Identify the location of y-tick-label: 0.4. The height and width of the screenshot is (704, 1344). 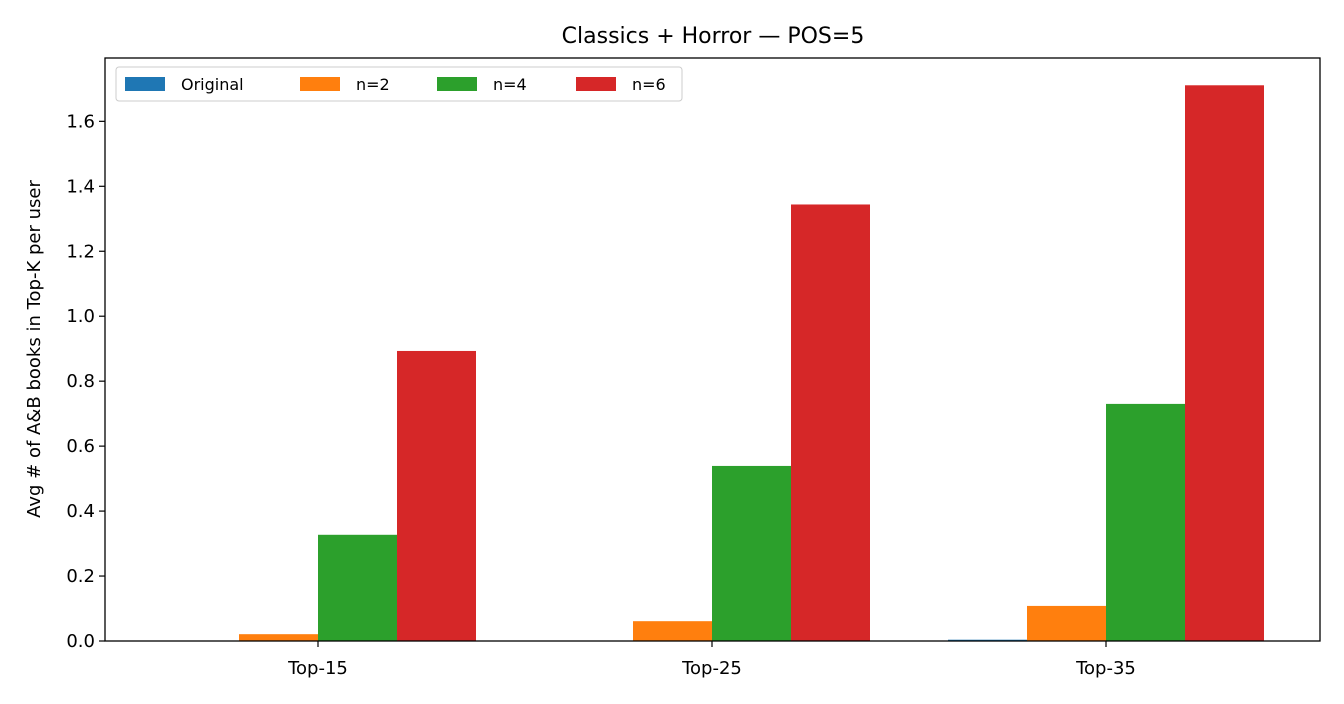
(80, 511).